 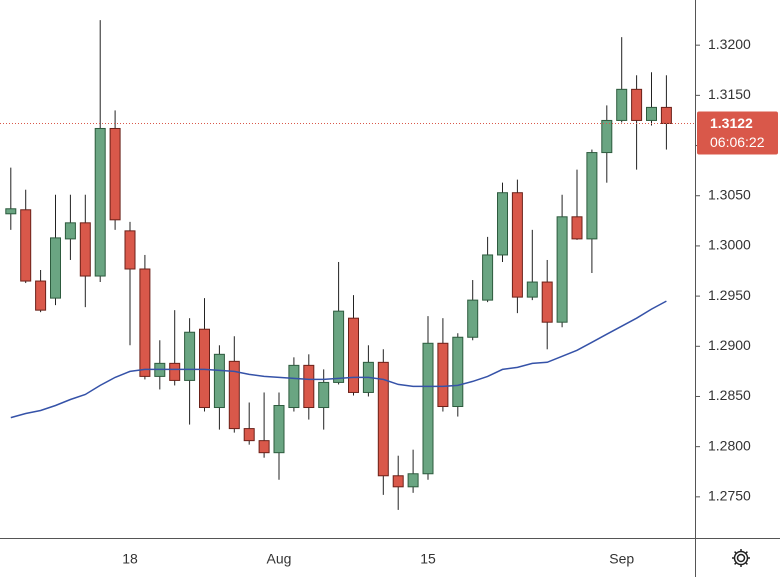 What do you see at coordinates (731, 123) in the screenshot?
I see `current-price-label: 1.3122` at bounding box center [731, 123].